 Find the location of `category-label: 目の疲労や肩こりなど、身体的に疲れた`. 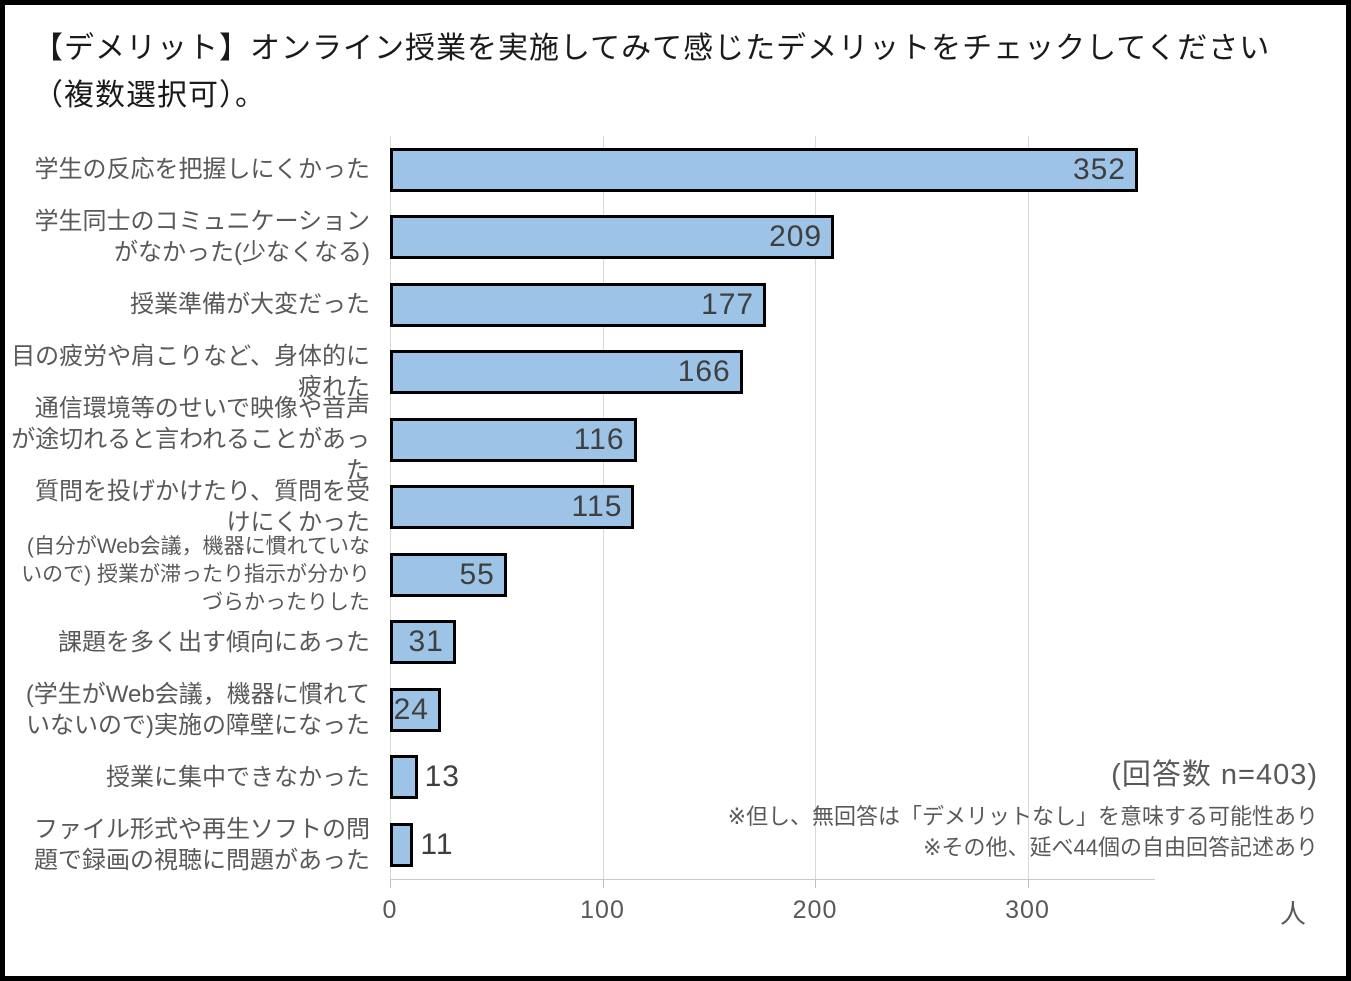

category-label: 目の疲労や肩こりなど、身体的に疲れた is located at coordinates (190, 372).